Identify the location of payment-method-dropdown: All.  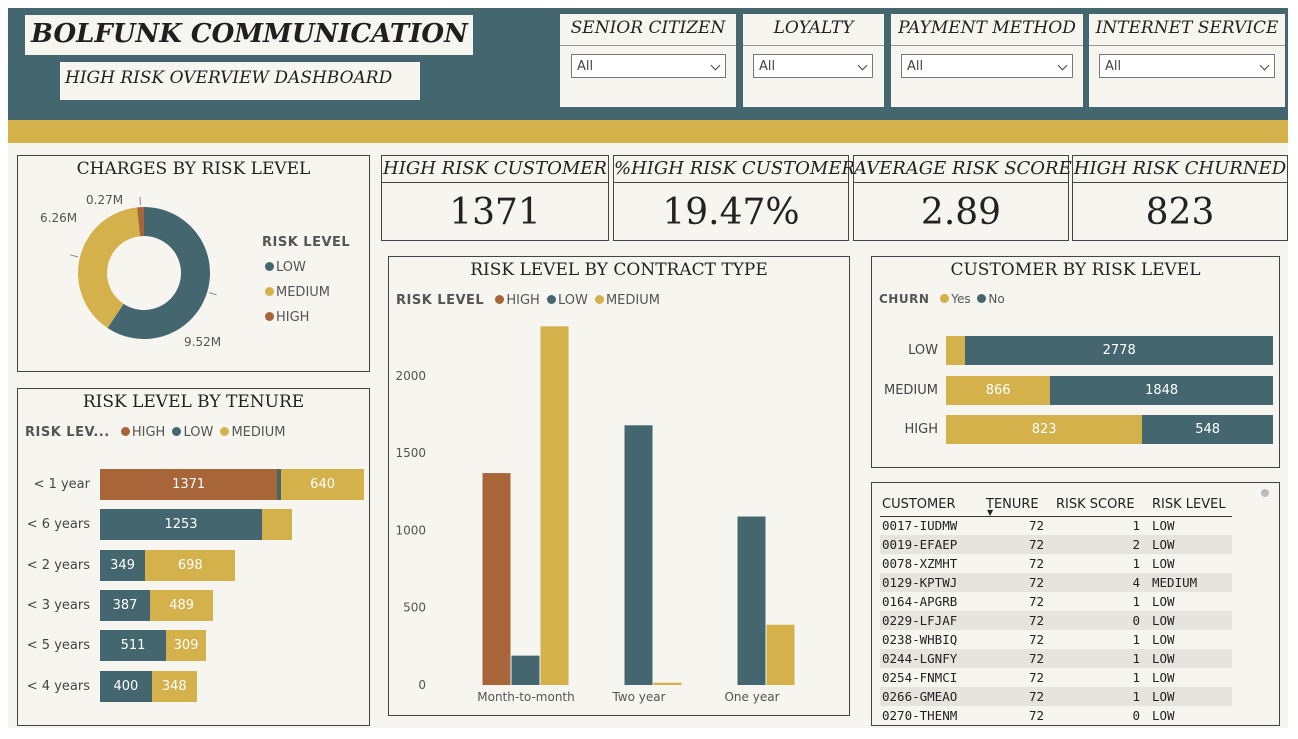
(987, 66).